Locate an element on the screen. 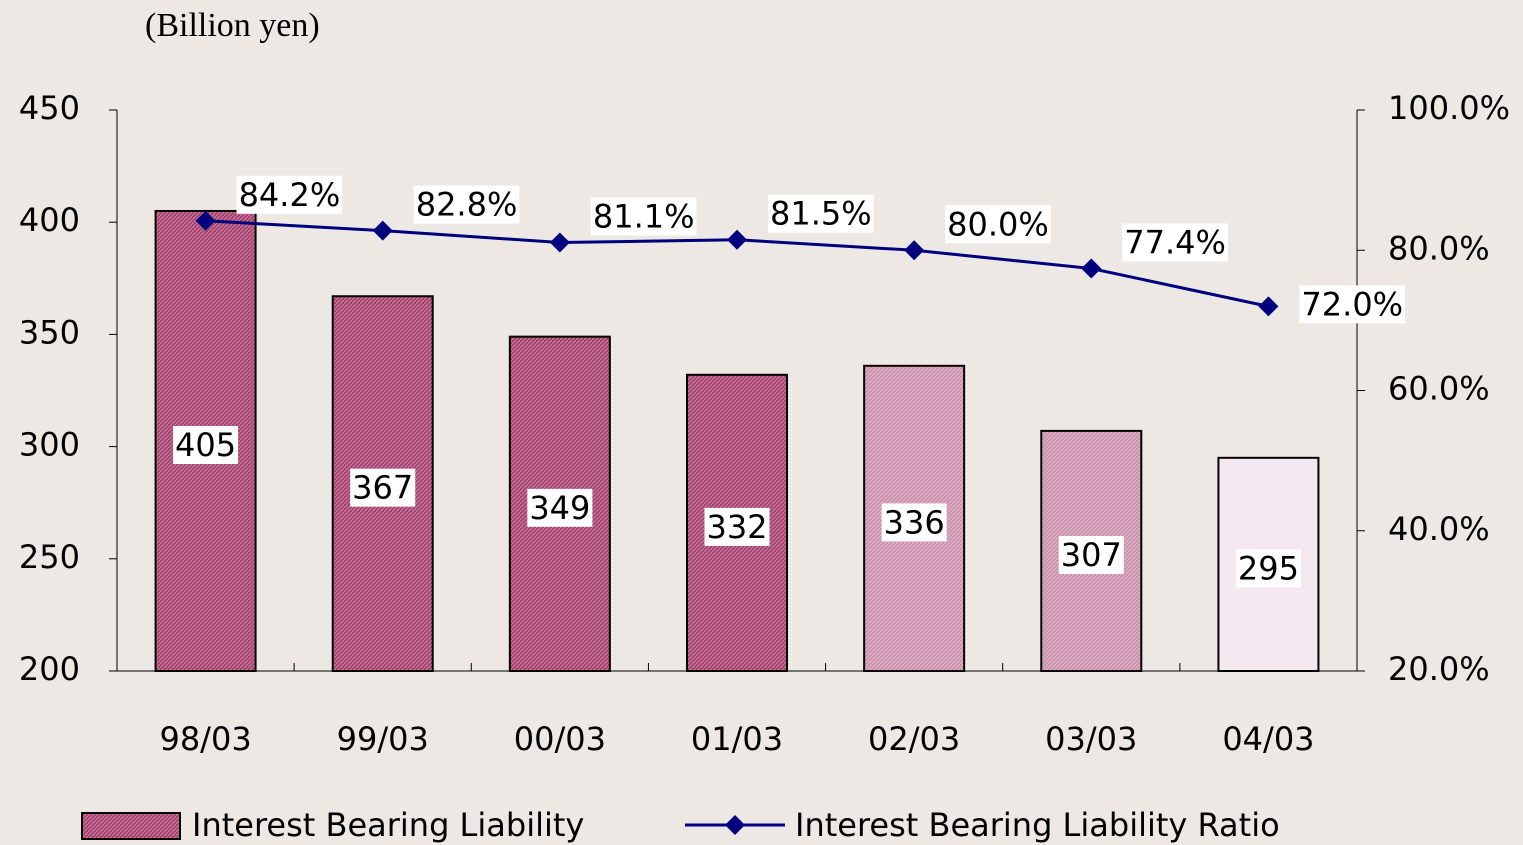 This screenshot has width=1523, height=845. line-value-label: 77.4% is located at coordinates (1175, 242).